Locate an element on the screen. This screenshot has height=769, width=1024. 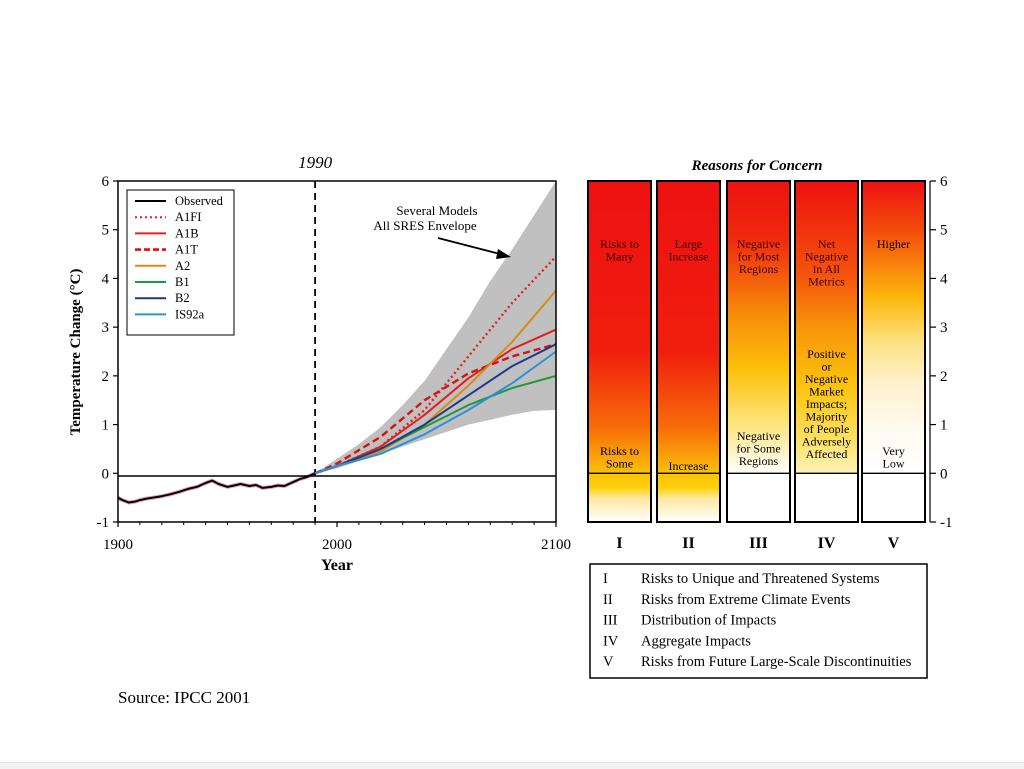
key-box is located at coordinates (758, 621).